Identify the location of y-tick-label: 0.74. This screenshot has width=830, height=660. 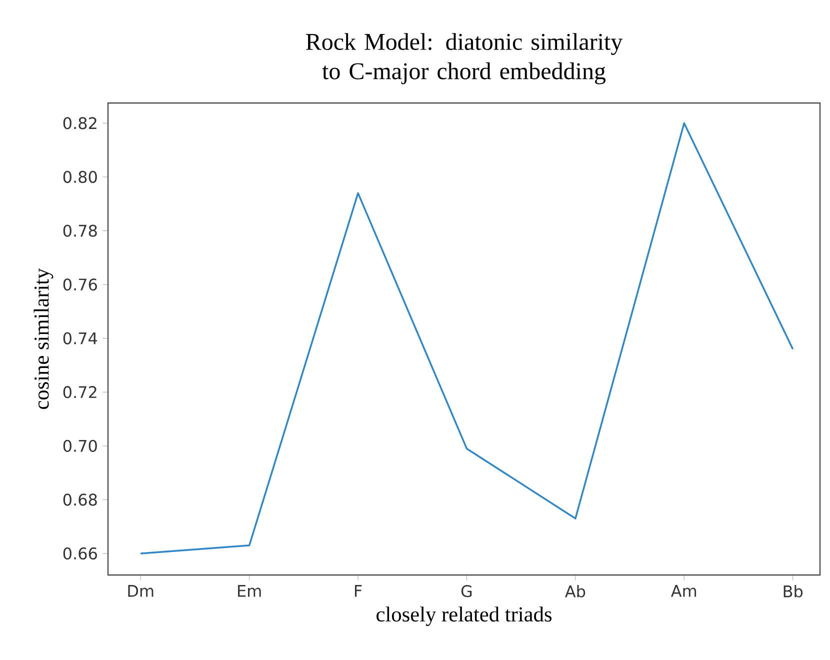
(80, 338).